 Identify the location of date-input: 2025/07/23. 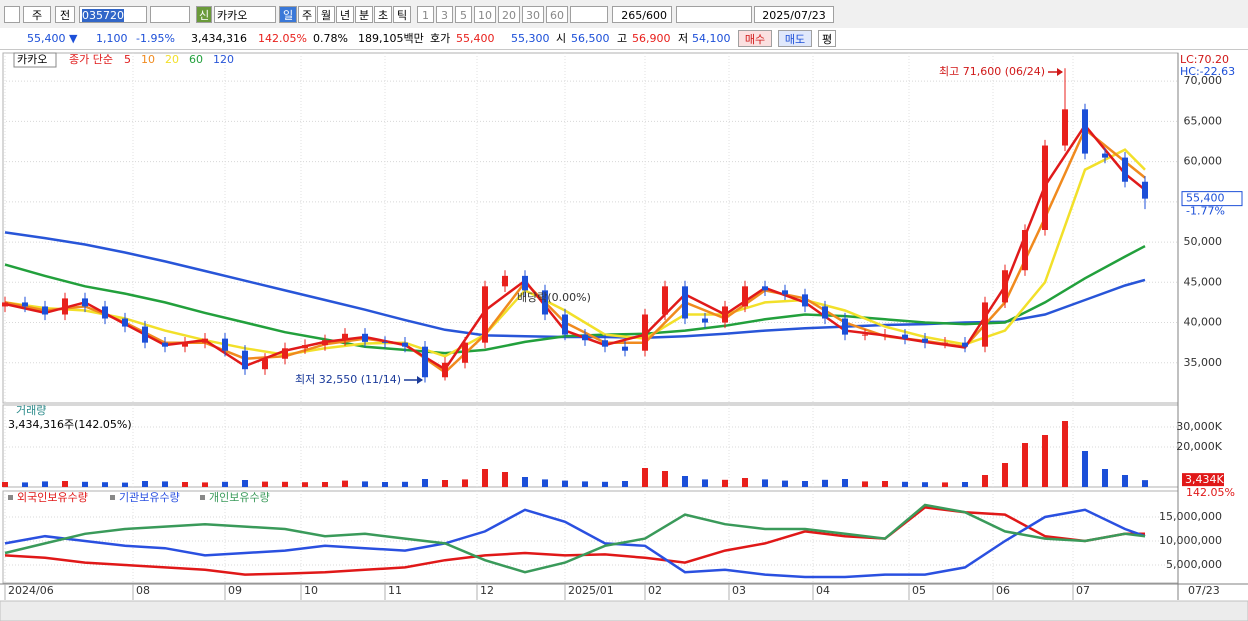
(794, 14).